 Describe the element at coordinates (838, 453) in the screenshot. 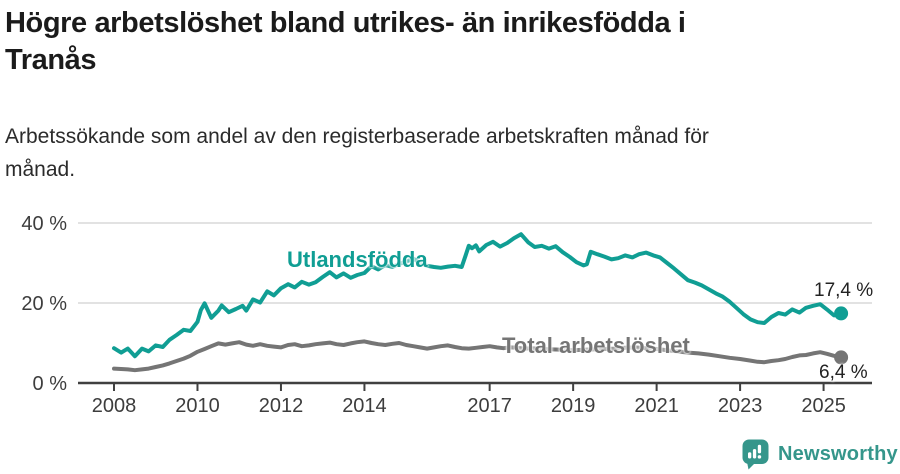

I see `newsworthy-brand-text: Newsworthy` at that location.